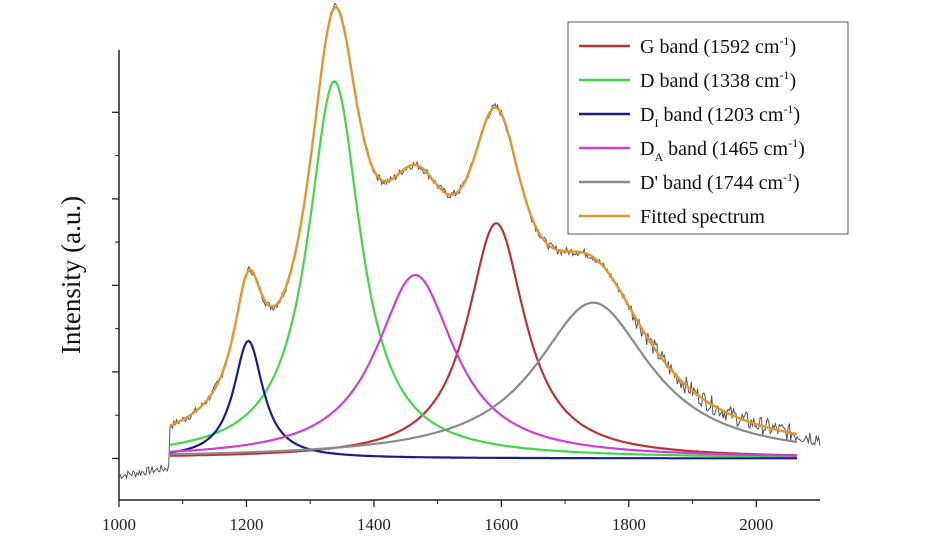  I want to click on x-ticks: 1000 1200 1400 1600 1800 2000, so click(437, 517).